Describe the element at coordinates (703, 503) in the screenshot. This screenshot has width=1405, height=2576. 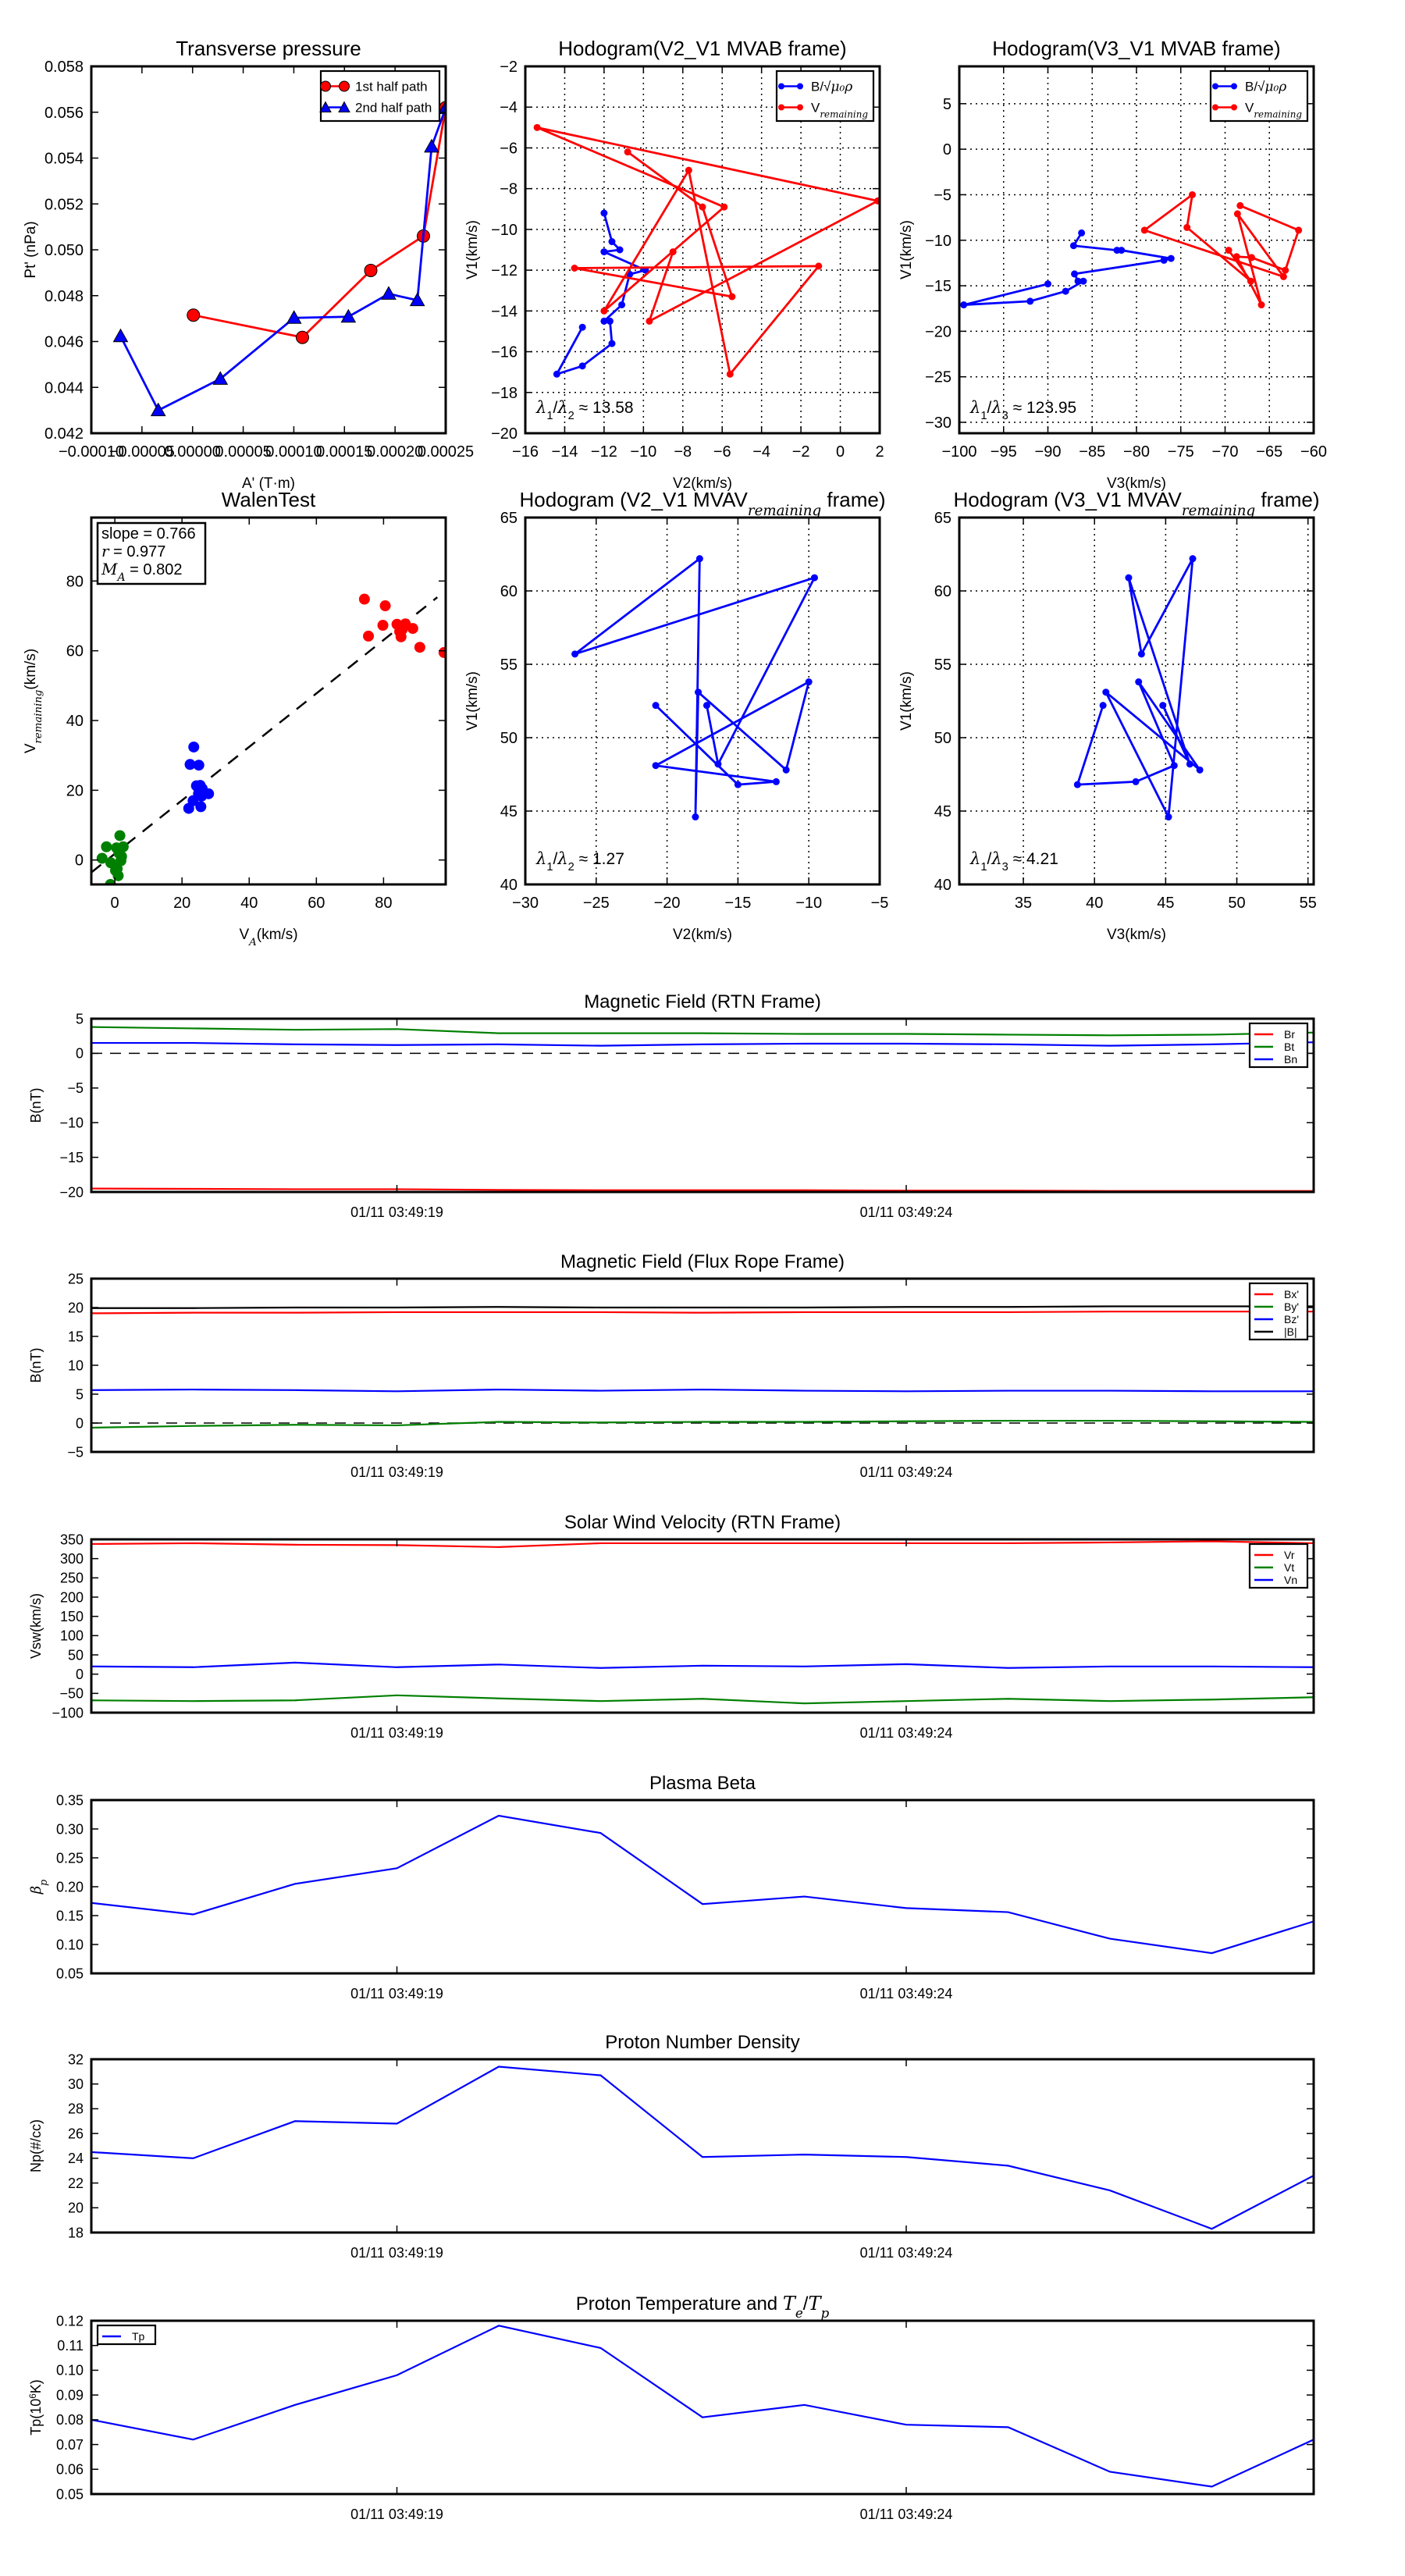
I see `chart-title: Hodogram (V2_V1 MVAVremaining frame)` at that location.